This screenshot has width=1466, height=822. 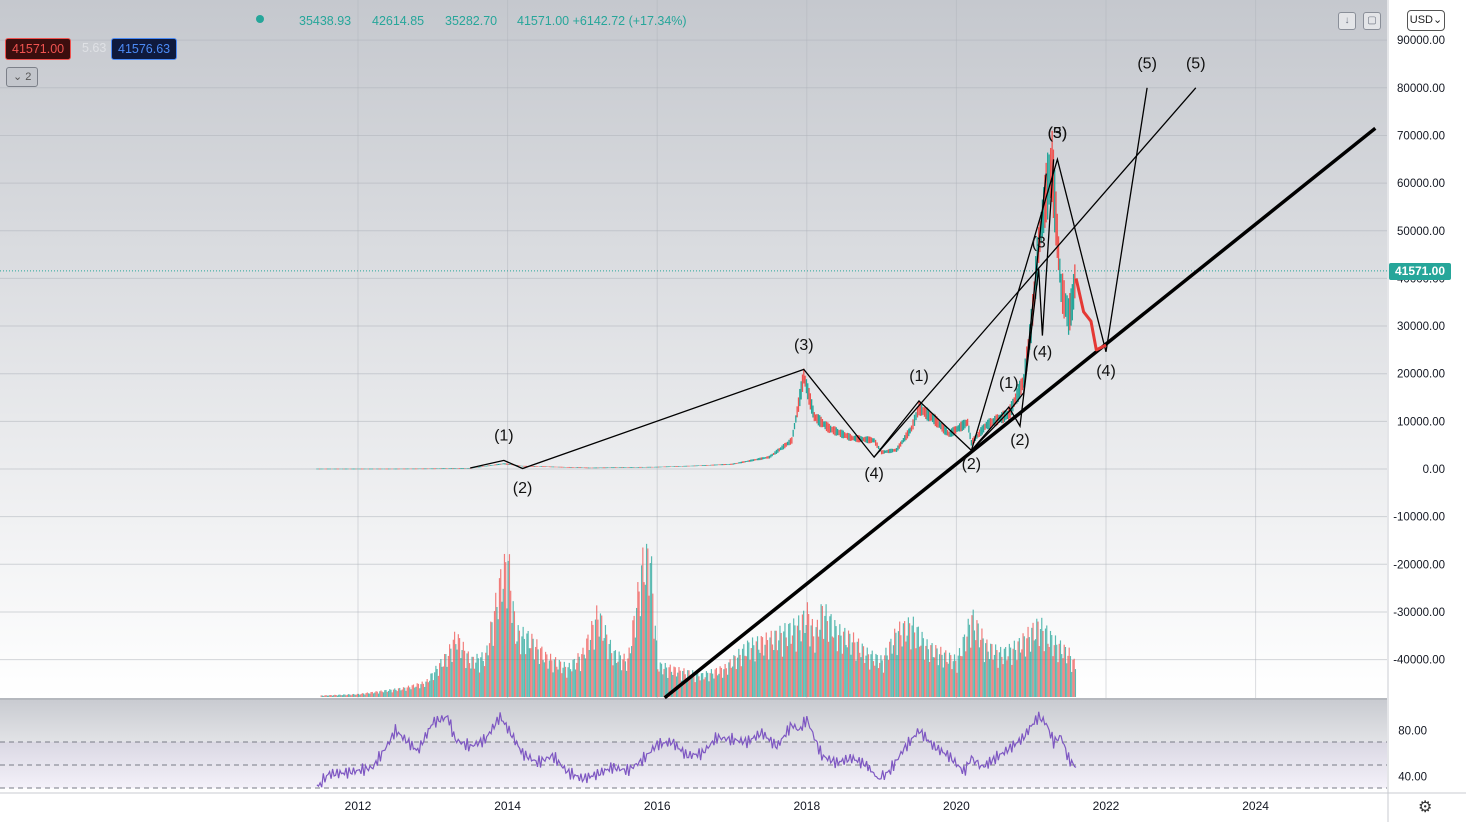 I want to click on currency-select: USD⌄, so click(x=1426, y=20).